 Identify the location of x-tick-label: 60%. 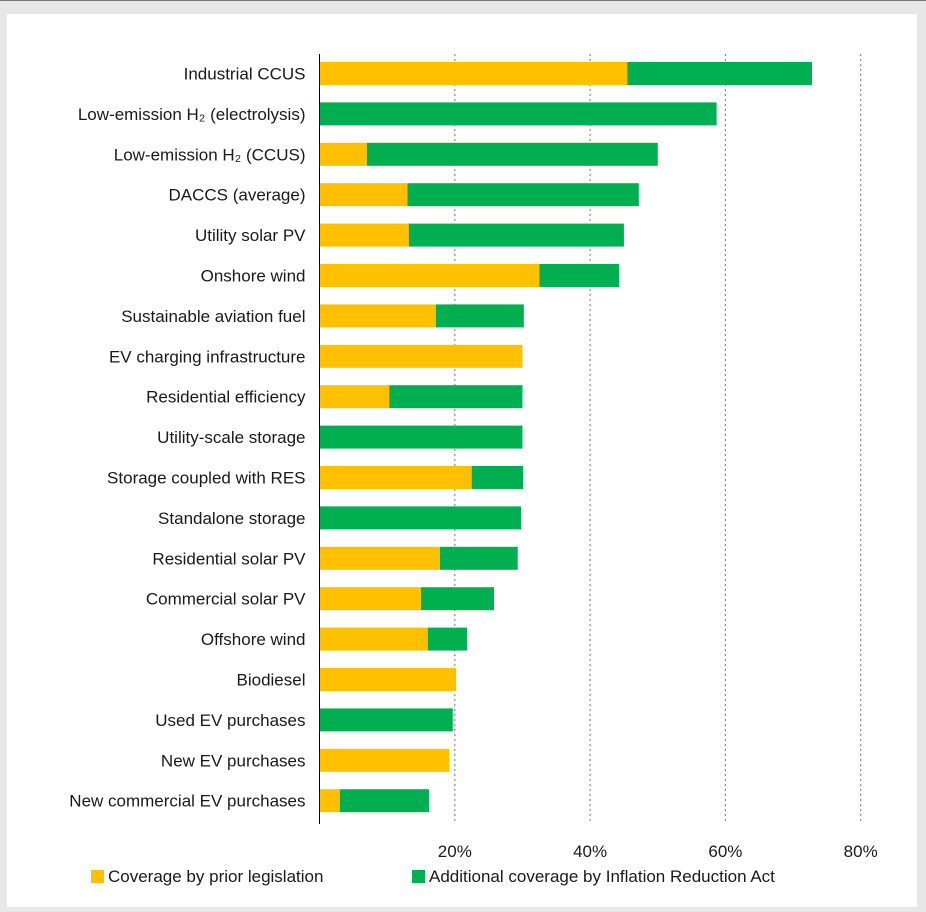
(725, 851).